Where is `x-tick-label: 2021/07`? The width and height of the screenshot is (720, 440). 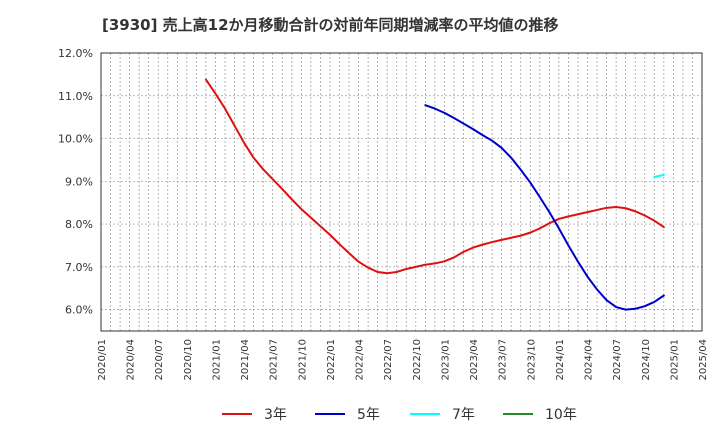 x-tick-label: 2021/07 is located at coordinates (274, 360).